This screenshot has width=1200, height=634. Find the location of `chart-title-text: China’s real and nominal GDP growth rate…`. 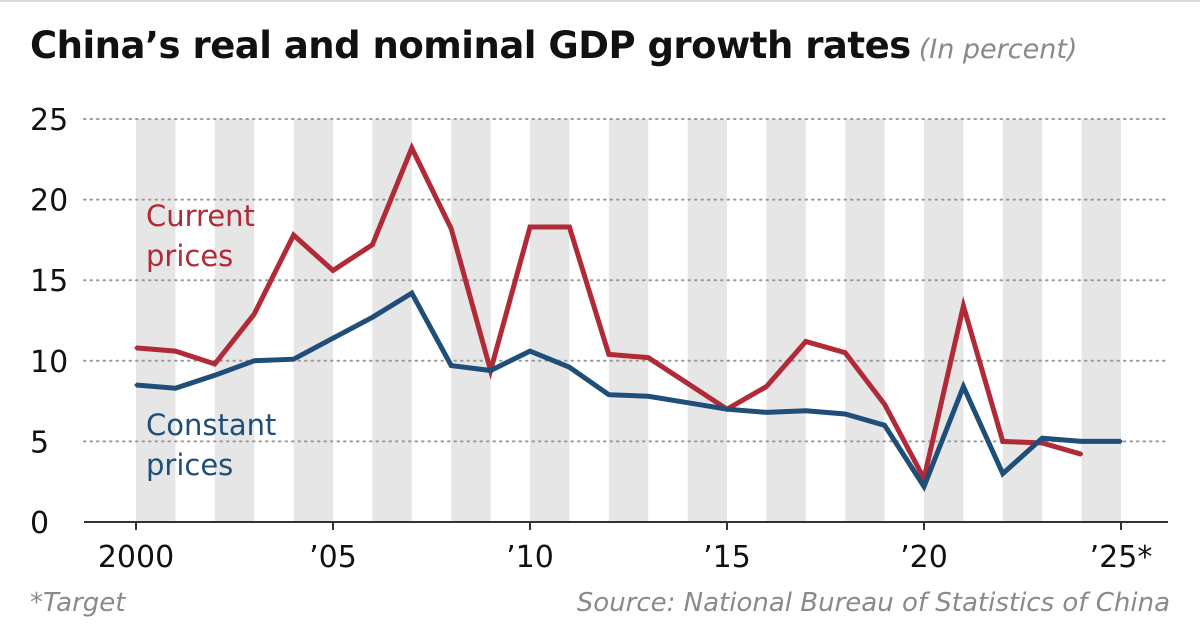

chart-title-text: China’s real and nominal GDP growth rate… is located at coordinates (470, 45).